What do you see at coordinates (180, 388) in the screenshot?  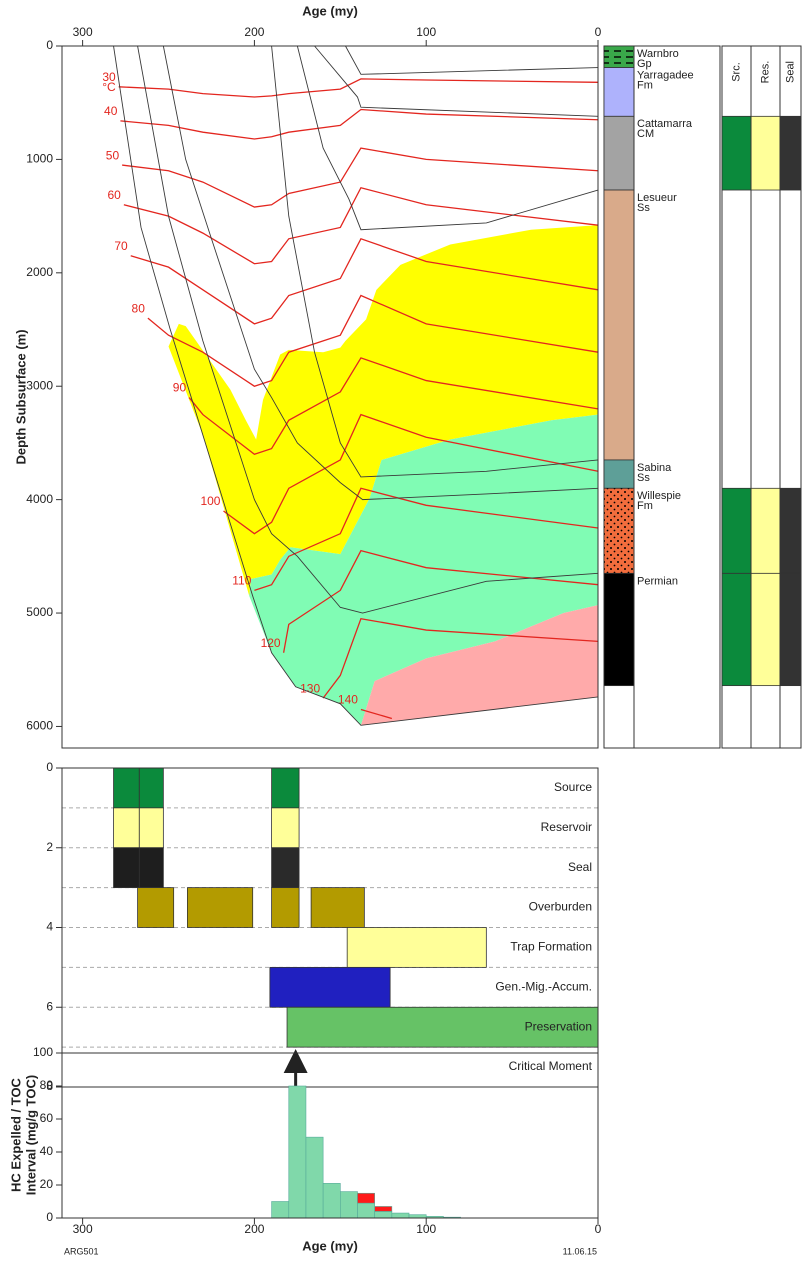 I see `isotherm-label: 90` at bounding box center [180, 388].